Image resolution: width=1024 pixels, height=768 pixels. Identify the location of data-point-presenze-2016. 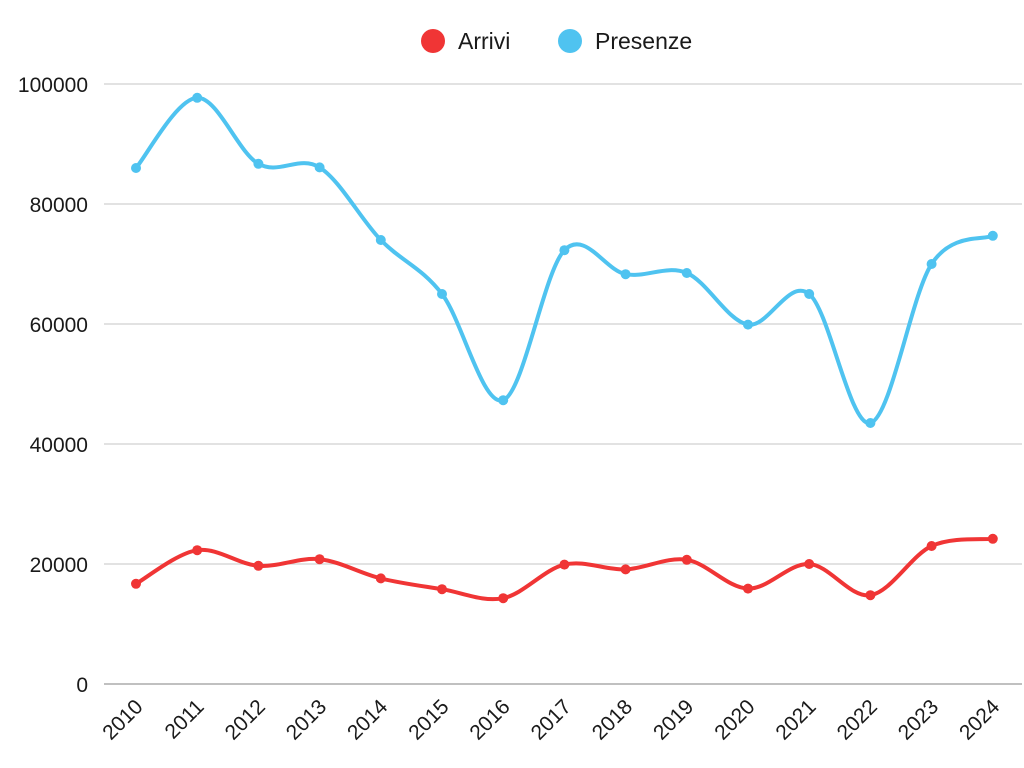
(503, 400).